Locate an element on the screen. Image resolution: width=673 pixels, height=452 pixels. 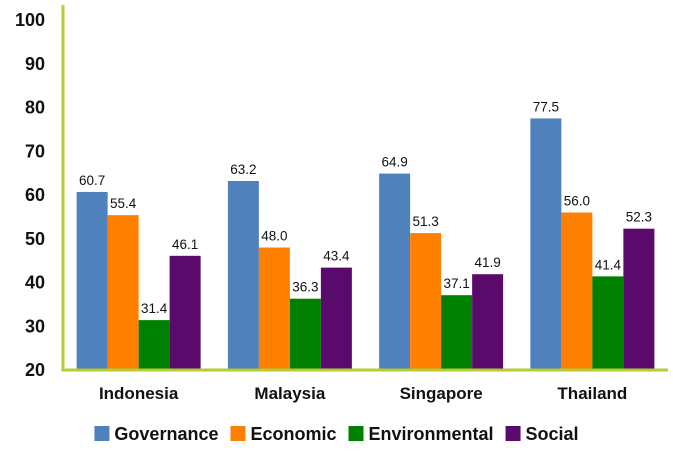
bar-governance-indonesia is located at coordinates (92, 280).